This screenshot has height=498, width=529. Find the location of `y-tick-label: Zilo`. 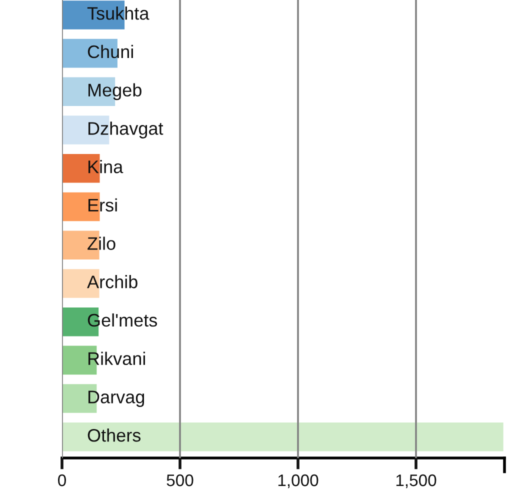

y-tick-label: Zilo is located at coordinates (102, 243).